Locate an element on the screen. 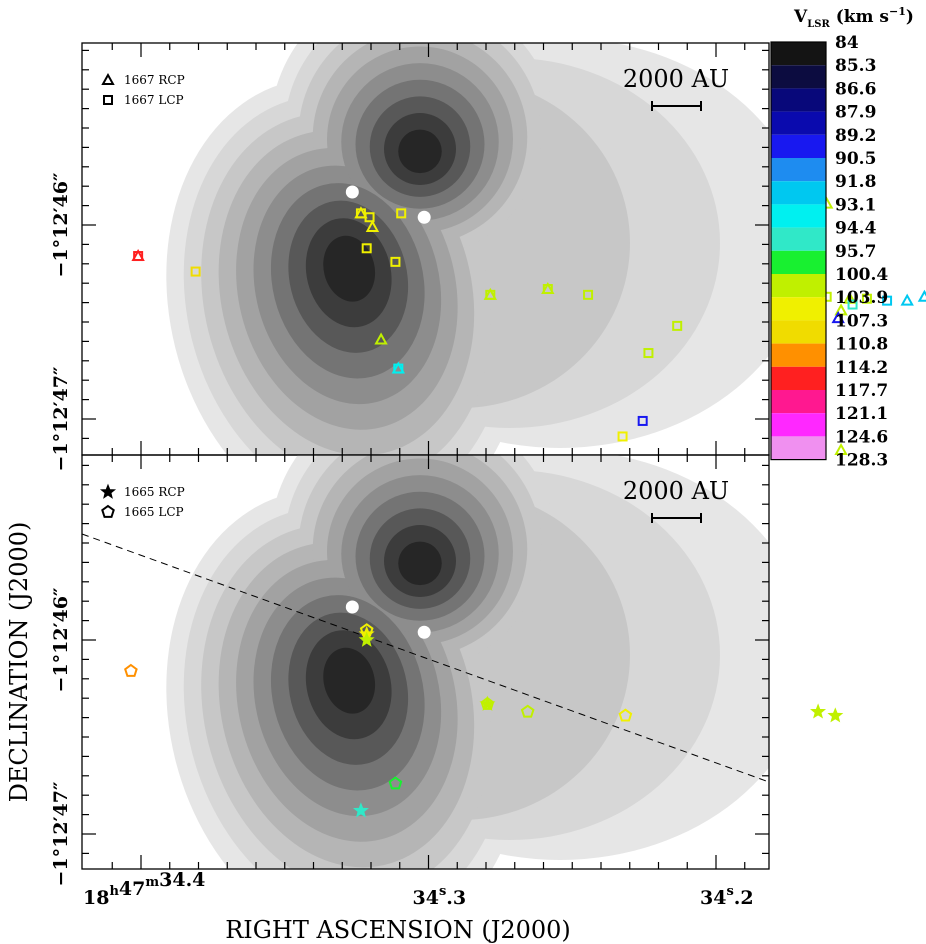 Image resolution: width=926 pixels, height=944 pixels. legend-label: 1665 LCP is located at coordinates (154, 512).